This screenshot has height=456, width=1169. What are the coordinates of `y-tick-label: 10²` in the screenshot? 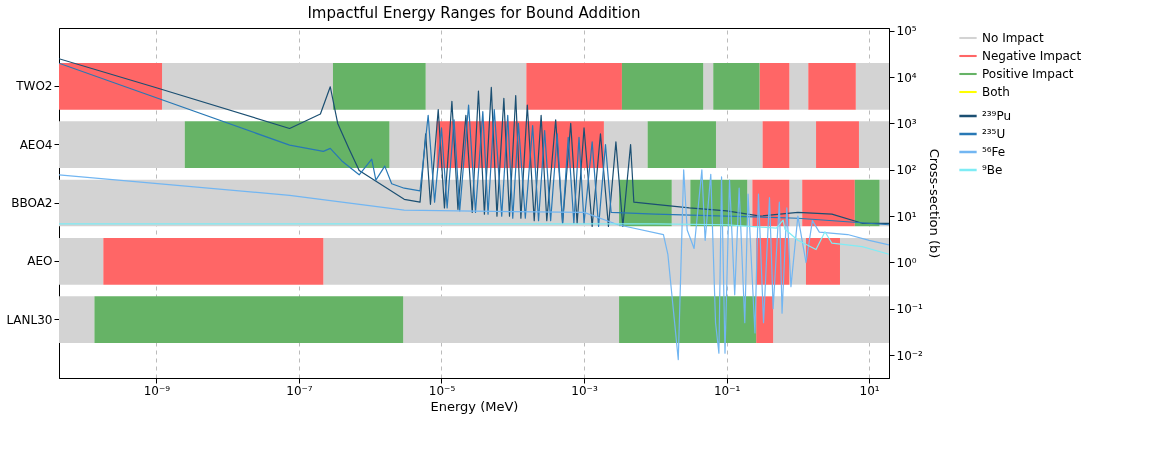 It's located at (906, 170).